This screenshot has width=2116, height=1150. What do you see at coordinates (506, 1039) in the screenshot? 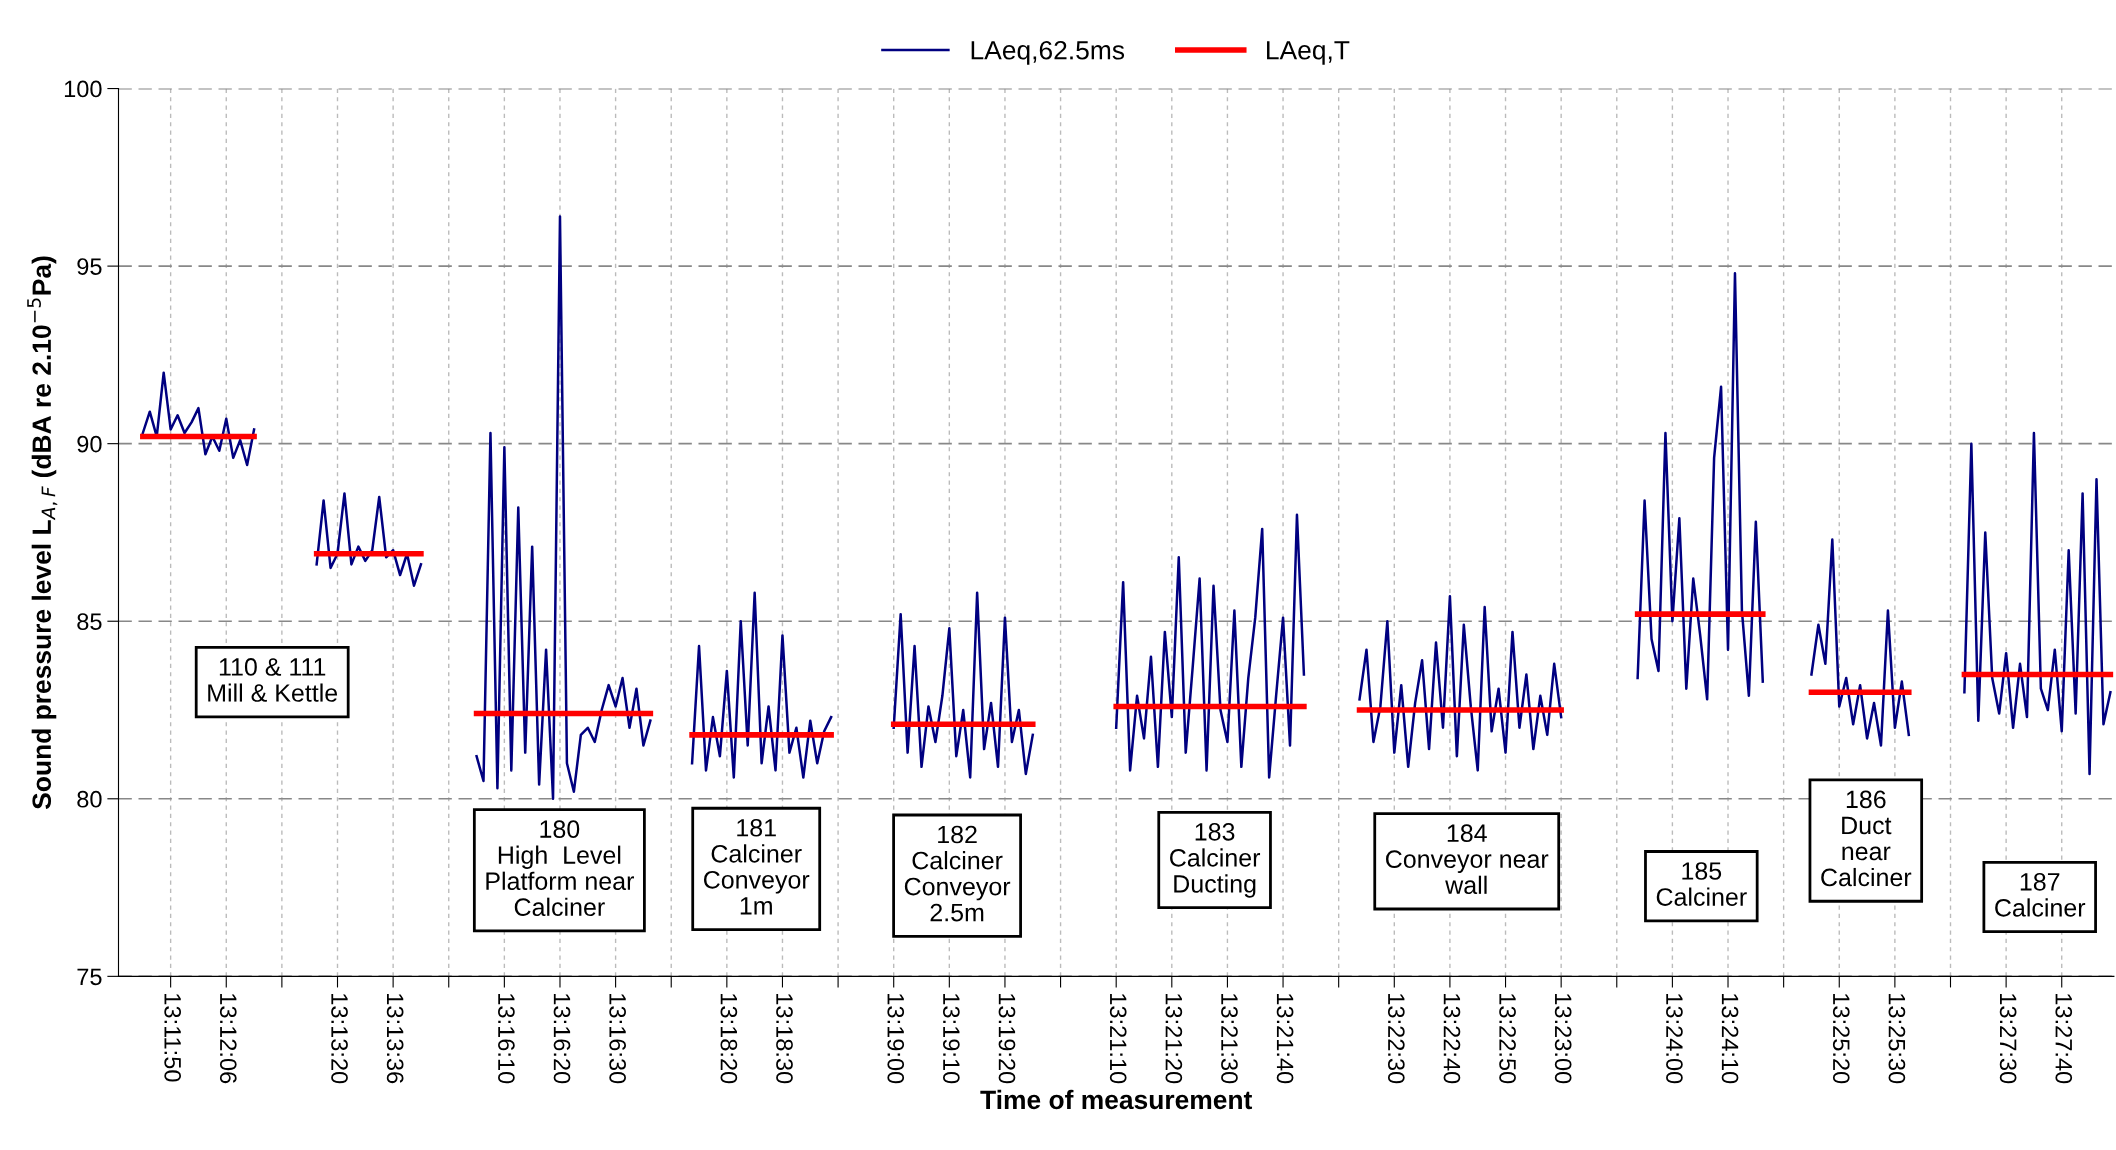
I see `x-tick-label: 13:16:10` at bounding box center [506, 1039].